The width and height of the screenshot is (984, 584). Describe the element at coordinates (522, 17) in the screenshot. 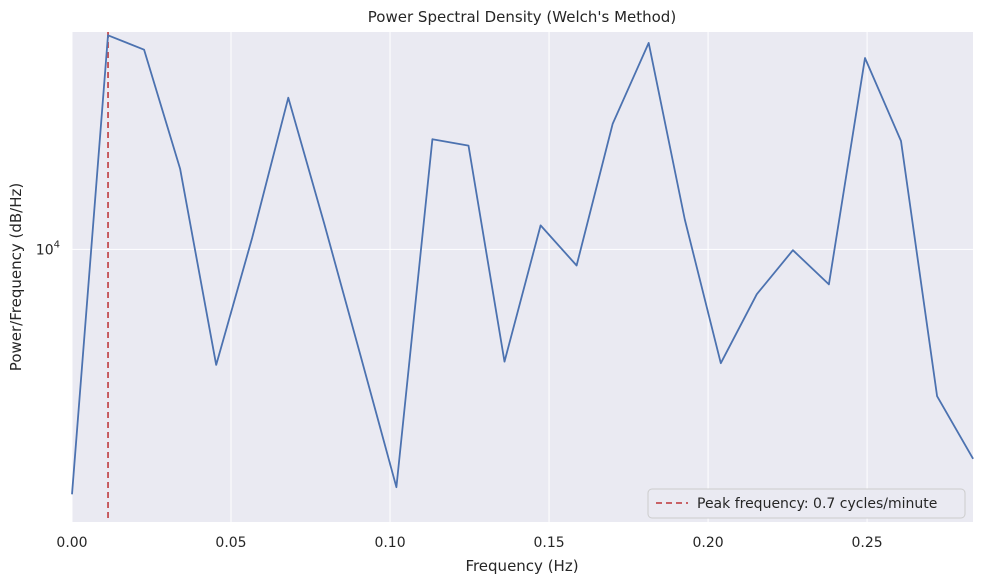

I see `chart-title: Power Spectral Density (Welch's Method)` at that location.